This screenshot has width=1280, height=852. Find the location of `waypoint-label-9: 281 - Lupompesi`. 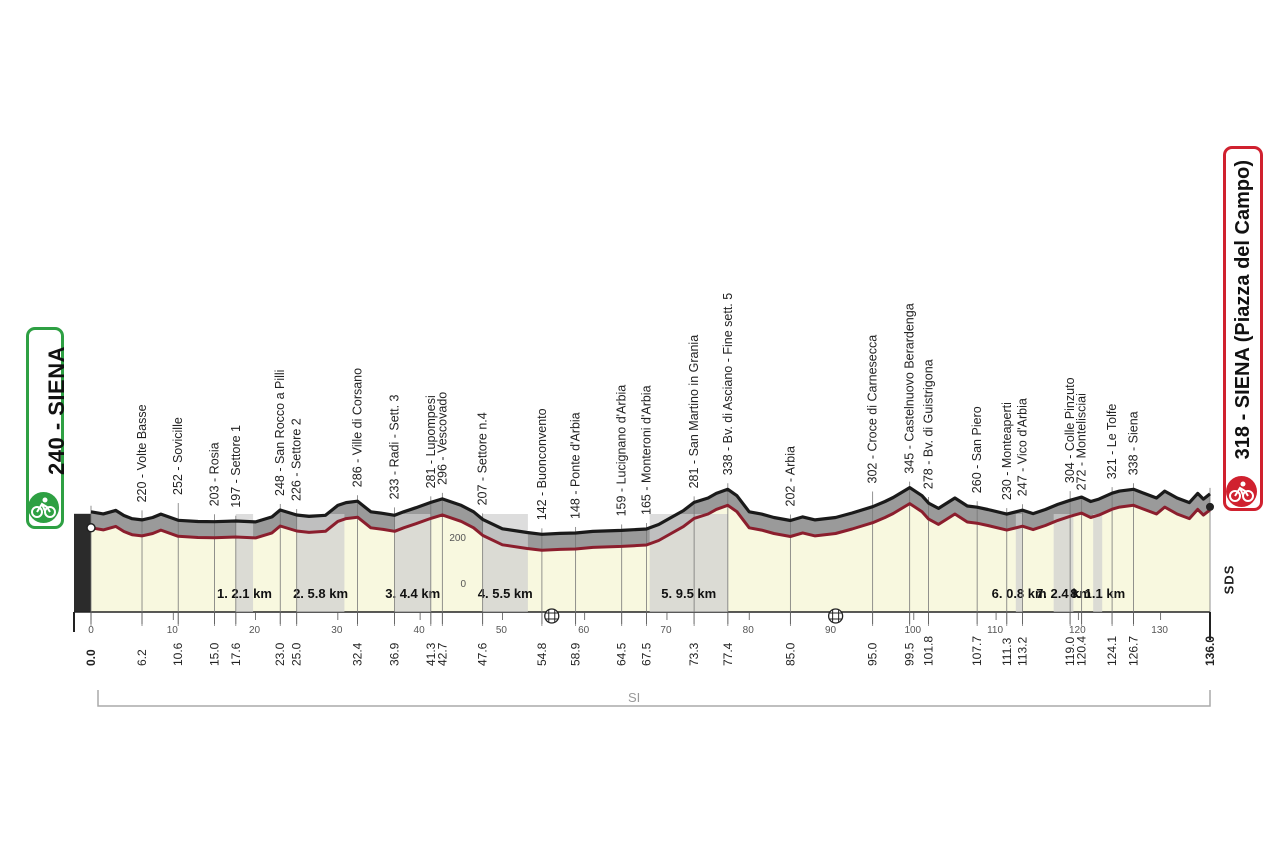

waypoint-label-9: 281 - Lupompesi is located at coordinates (431, 441).